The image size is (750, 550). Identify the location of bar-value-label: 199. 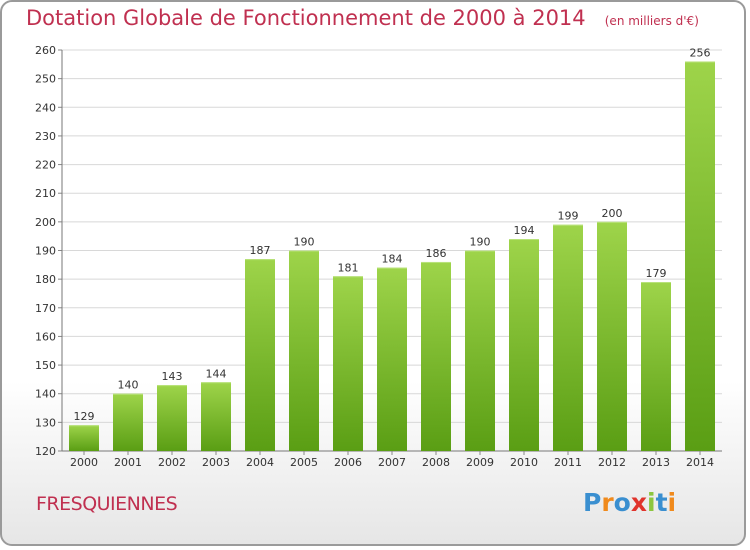
(568, 216).